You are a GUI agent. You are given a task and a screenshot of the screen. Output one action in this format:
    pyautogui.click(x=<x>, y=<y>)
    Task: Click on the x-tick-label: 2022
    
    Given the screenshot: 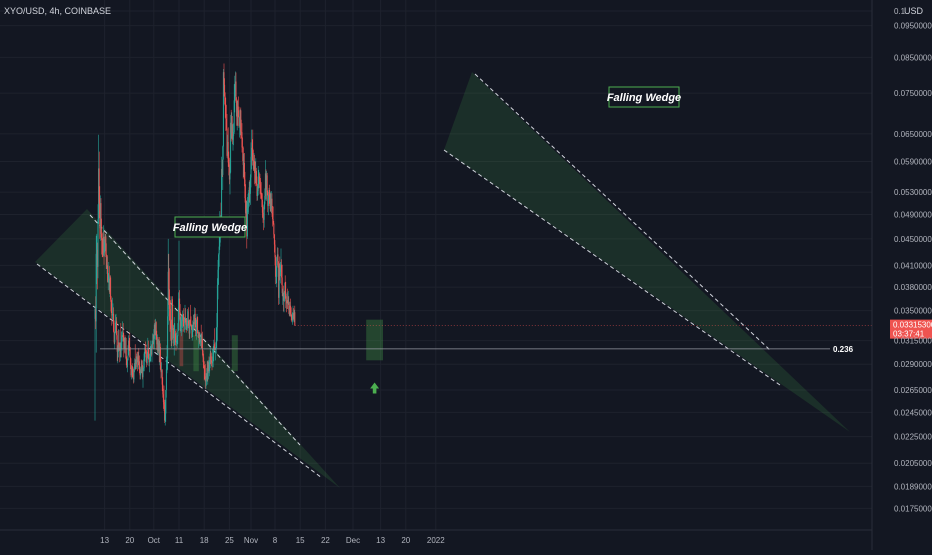 What is the action you would take?
    pyautogui.click(x=436, y=540)
    